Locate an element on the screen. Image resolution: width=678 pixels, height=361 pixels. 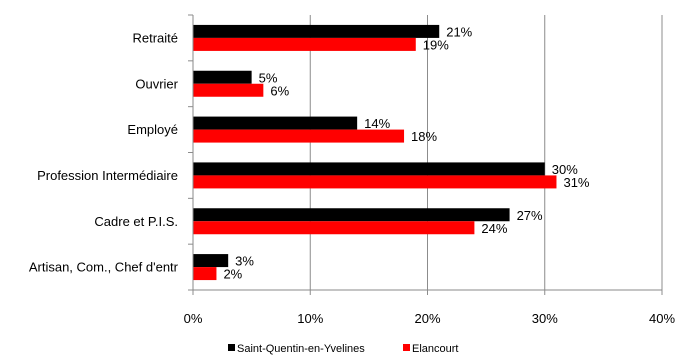
legend: Saint-Quentin-en-Yvelines Elancourt is located at coordinates (343, 349).